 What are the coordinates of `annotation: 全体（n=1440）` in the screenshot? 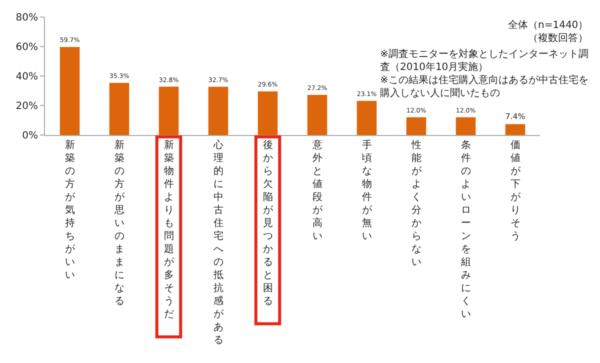 It's located at (548, 25).